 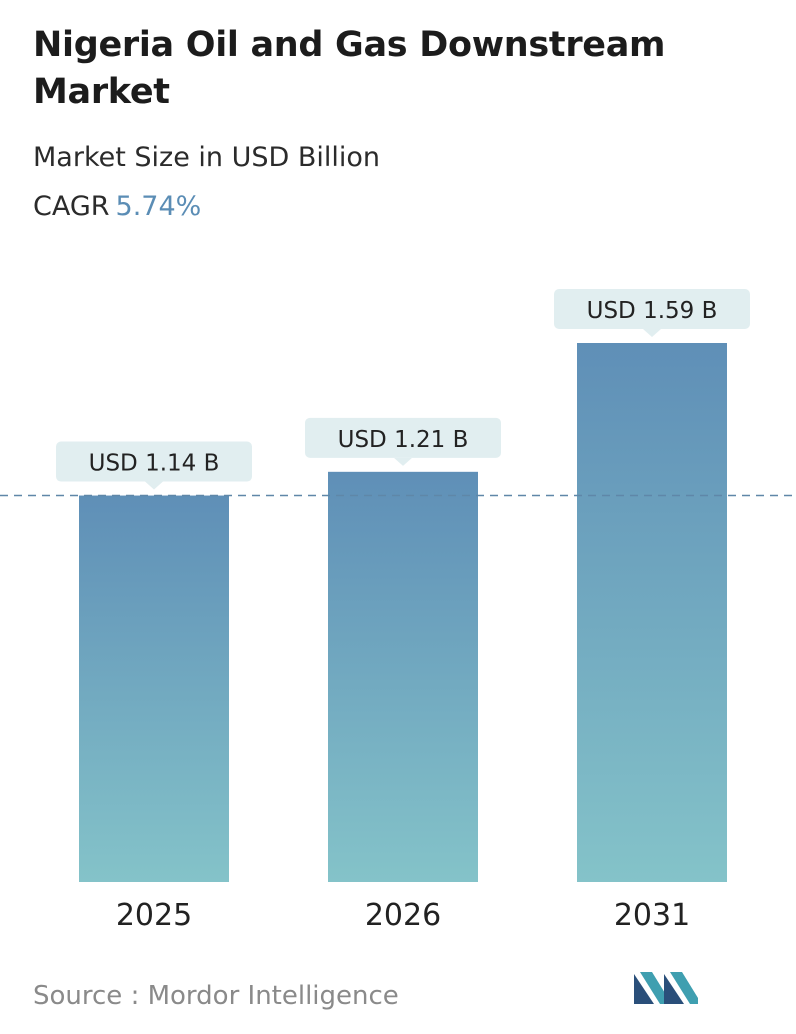 What do you see at coordinates (158, 206) in the screenshot?
I see `cagr-value: 5.74%` at bounding box center [158, 206].